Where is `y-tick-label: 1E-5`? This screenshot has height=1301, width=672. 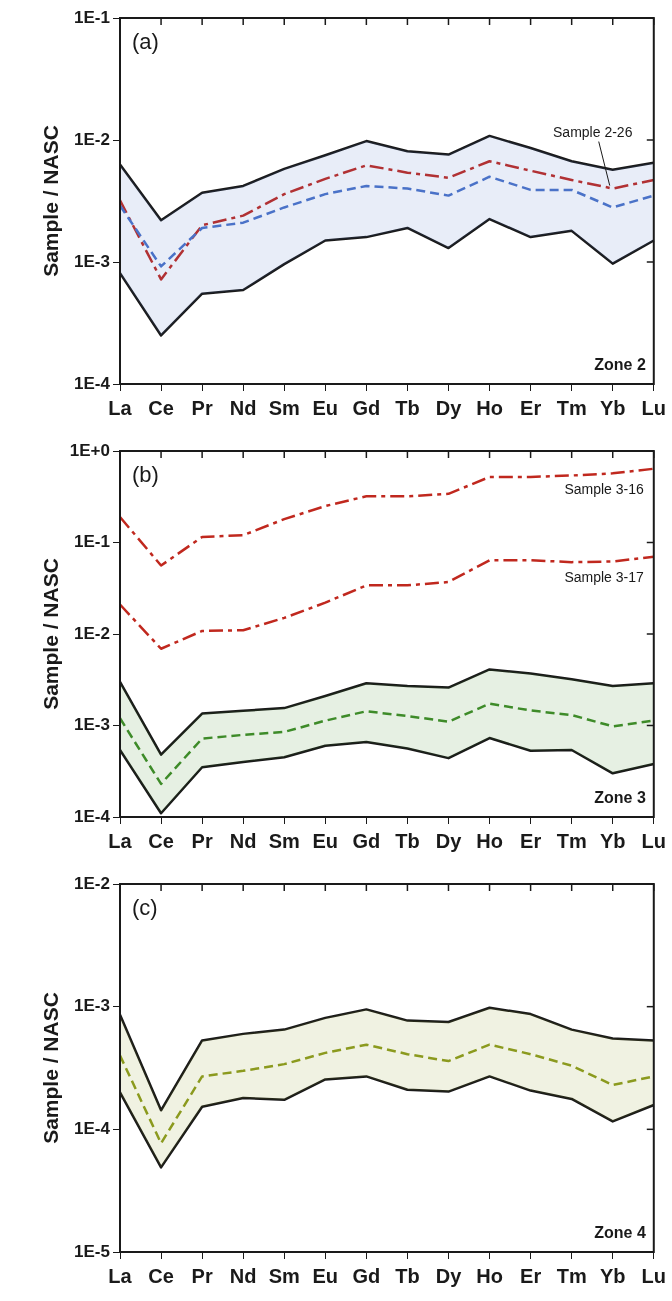 y-tick-label: 1E-5 is located at coordinates (92, 1251).